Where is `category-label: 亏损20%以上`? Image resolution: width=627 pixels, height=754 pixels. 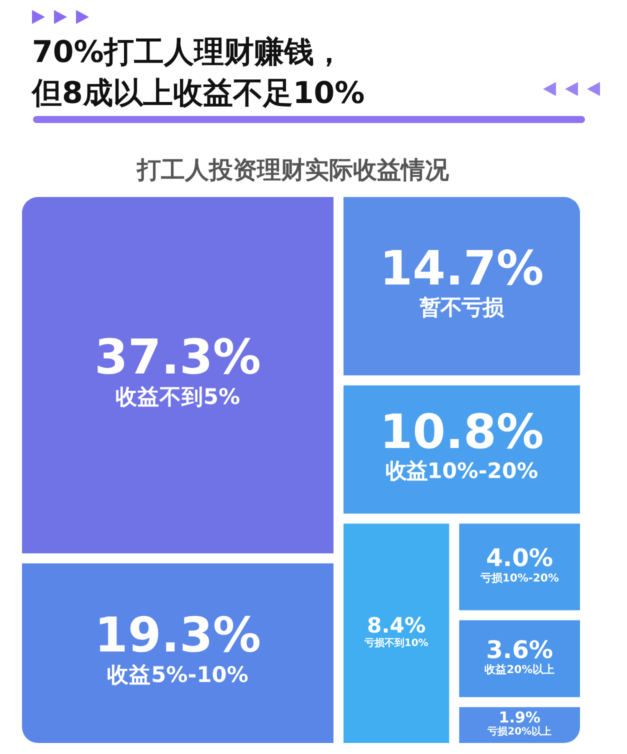 category-label: 亏损20%以上 is located at coordinates (519, 731).